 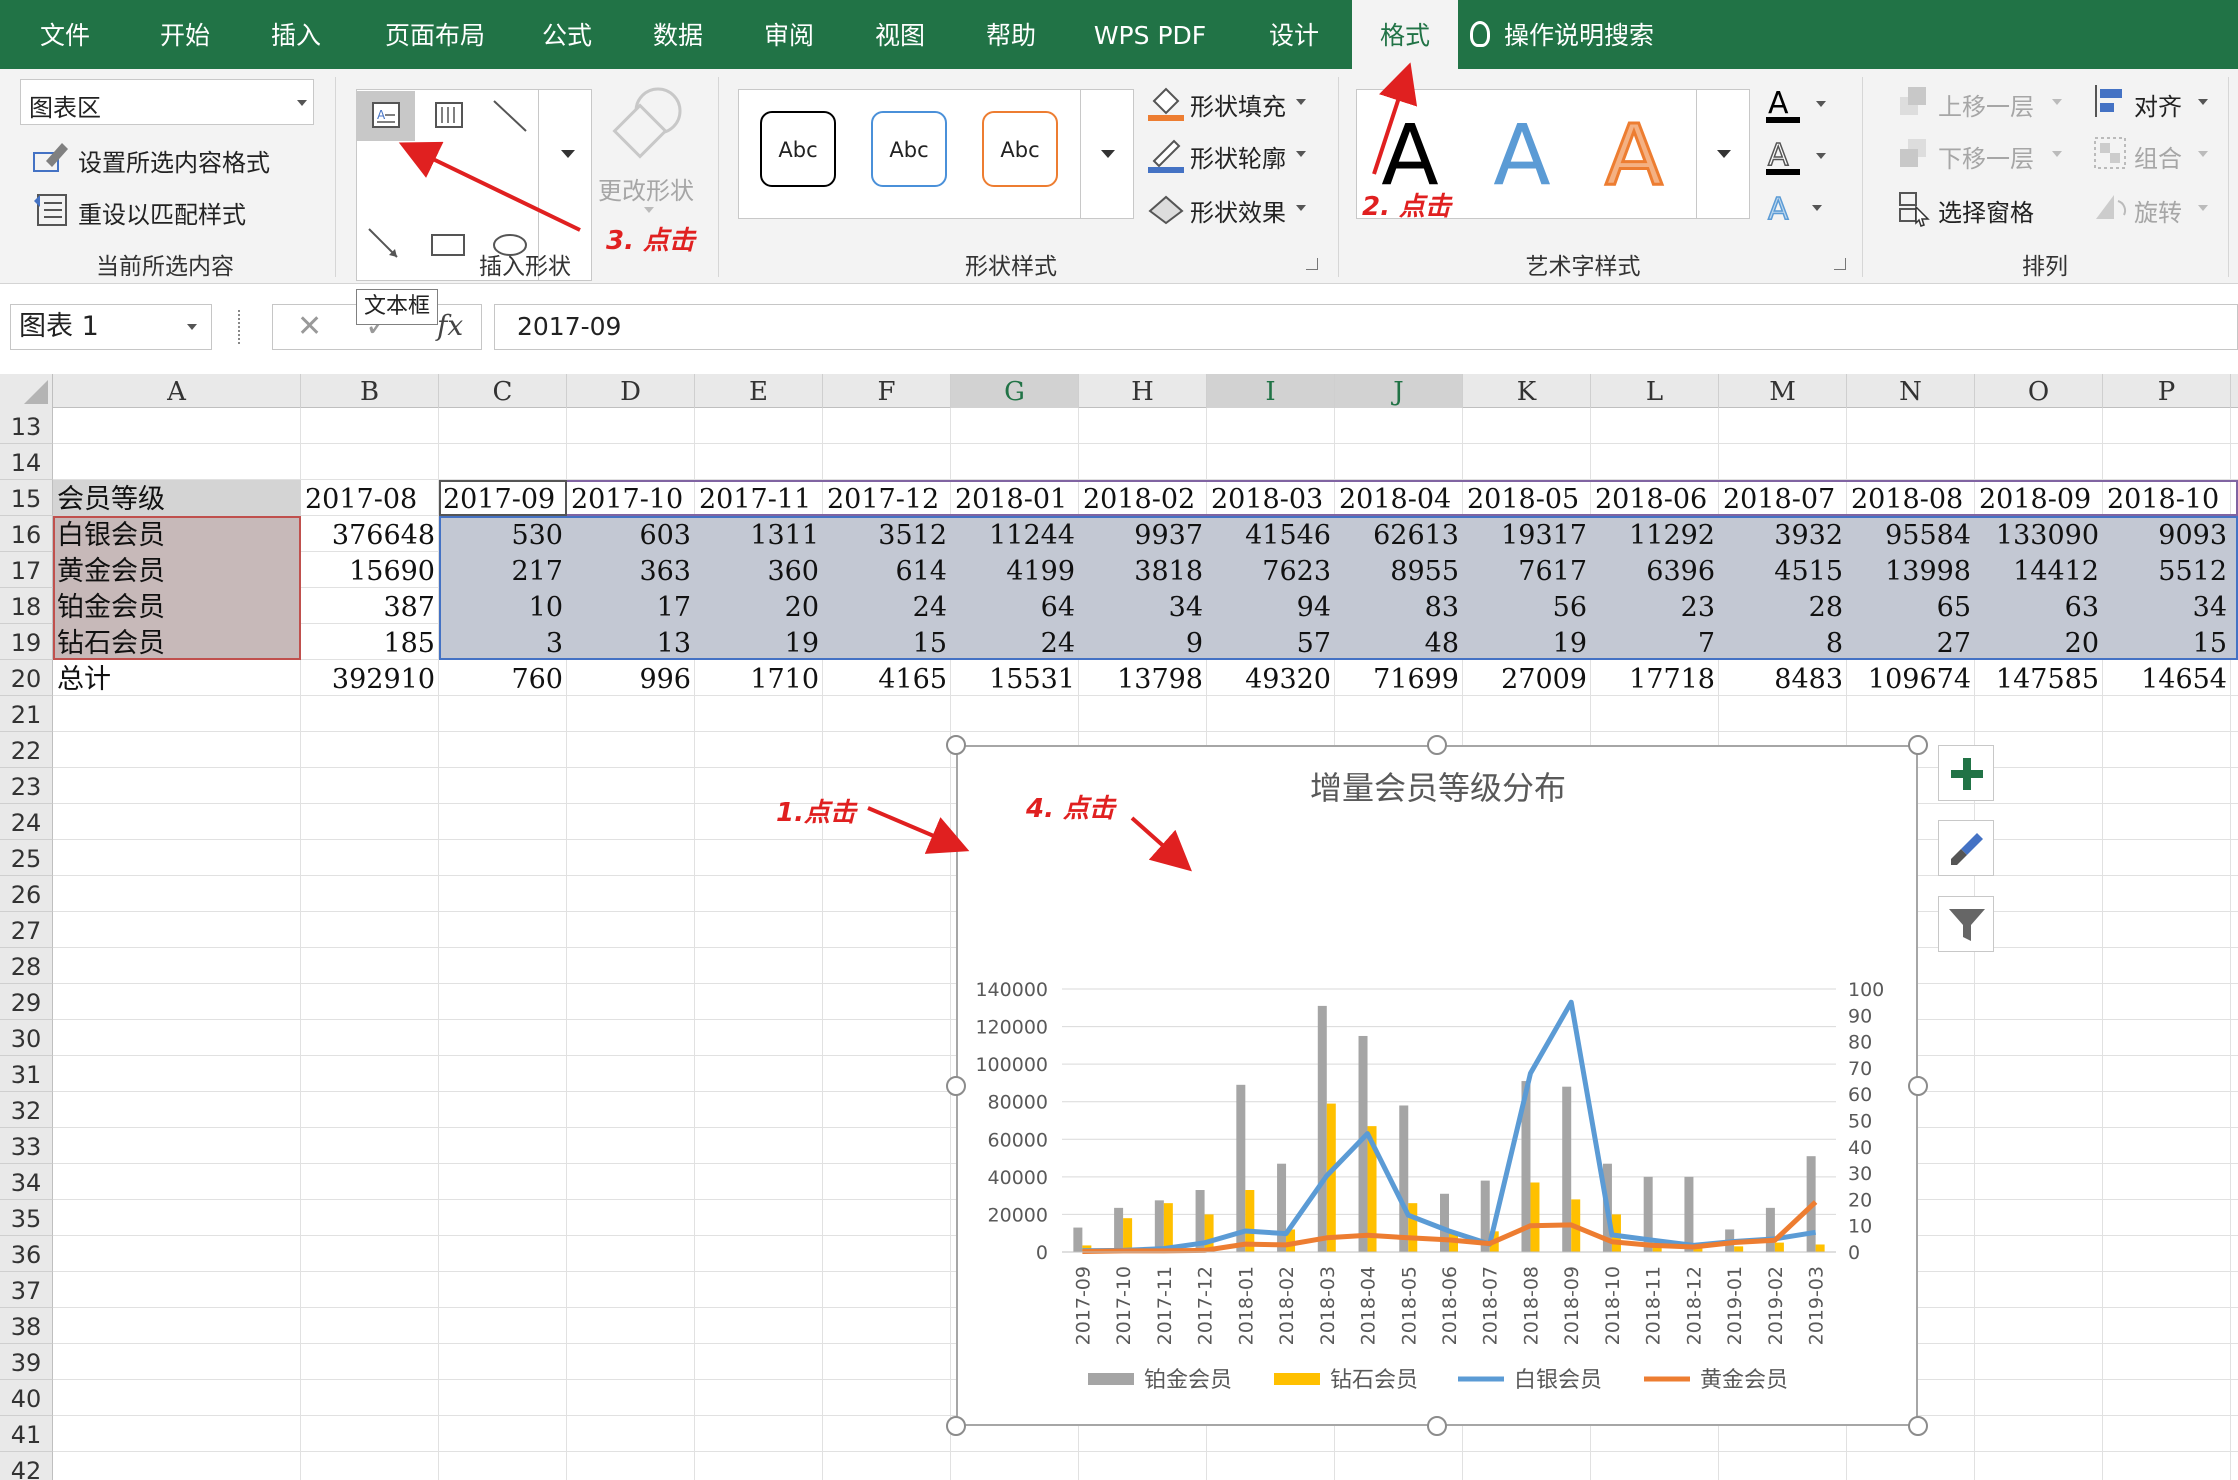 I want to click on table-cell: 4199, so click(x=1040, y=571).